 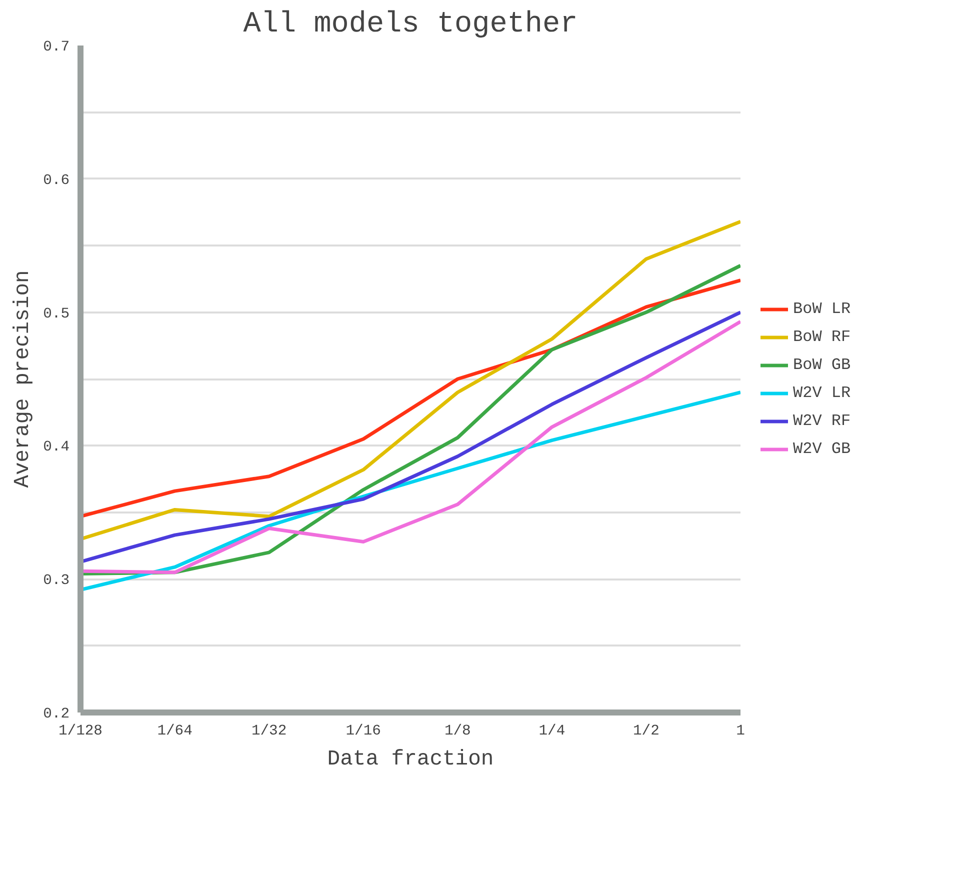 What do you see at coordinates (457, 732) in the screenshot?
I see `x-tick-label: 1/8` at bounding box center [457, 732].